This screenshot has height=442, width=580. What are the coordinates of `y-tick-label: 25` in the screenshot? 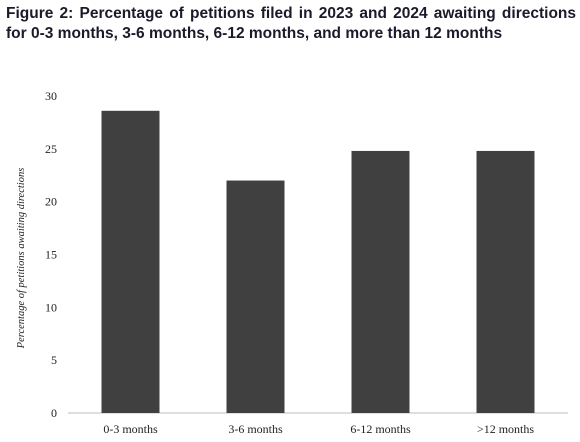 It's located at (51, 149).